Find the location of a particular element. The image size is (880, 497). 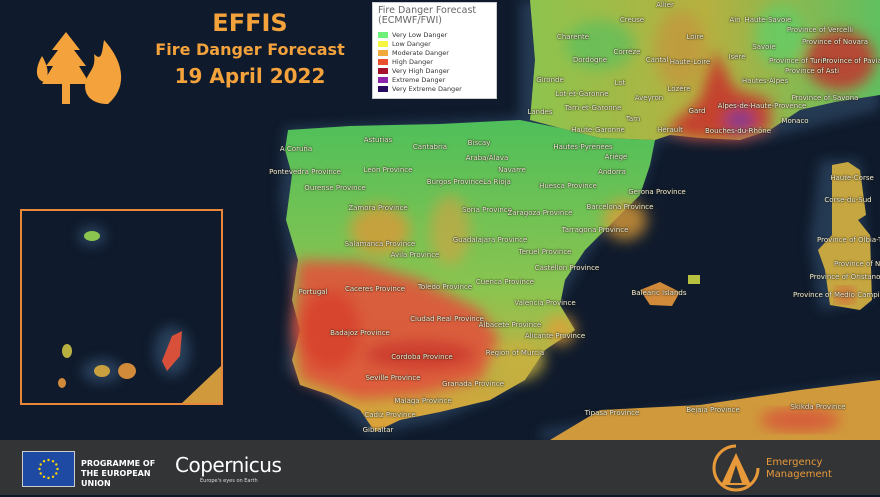

place-label: Asturias is located at coordinates (378, 140).